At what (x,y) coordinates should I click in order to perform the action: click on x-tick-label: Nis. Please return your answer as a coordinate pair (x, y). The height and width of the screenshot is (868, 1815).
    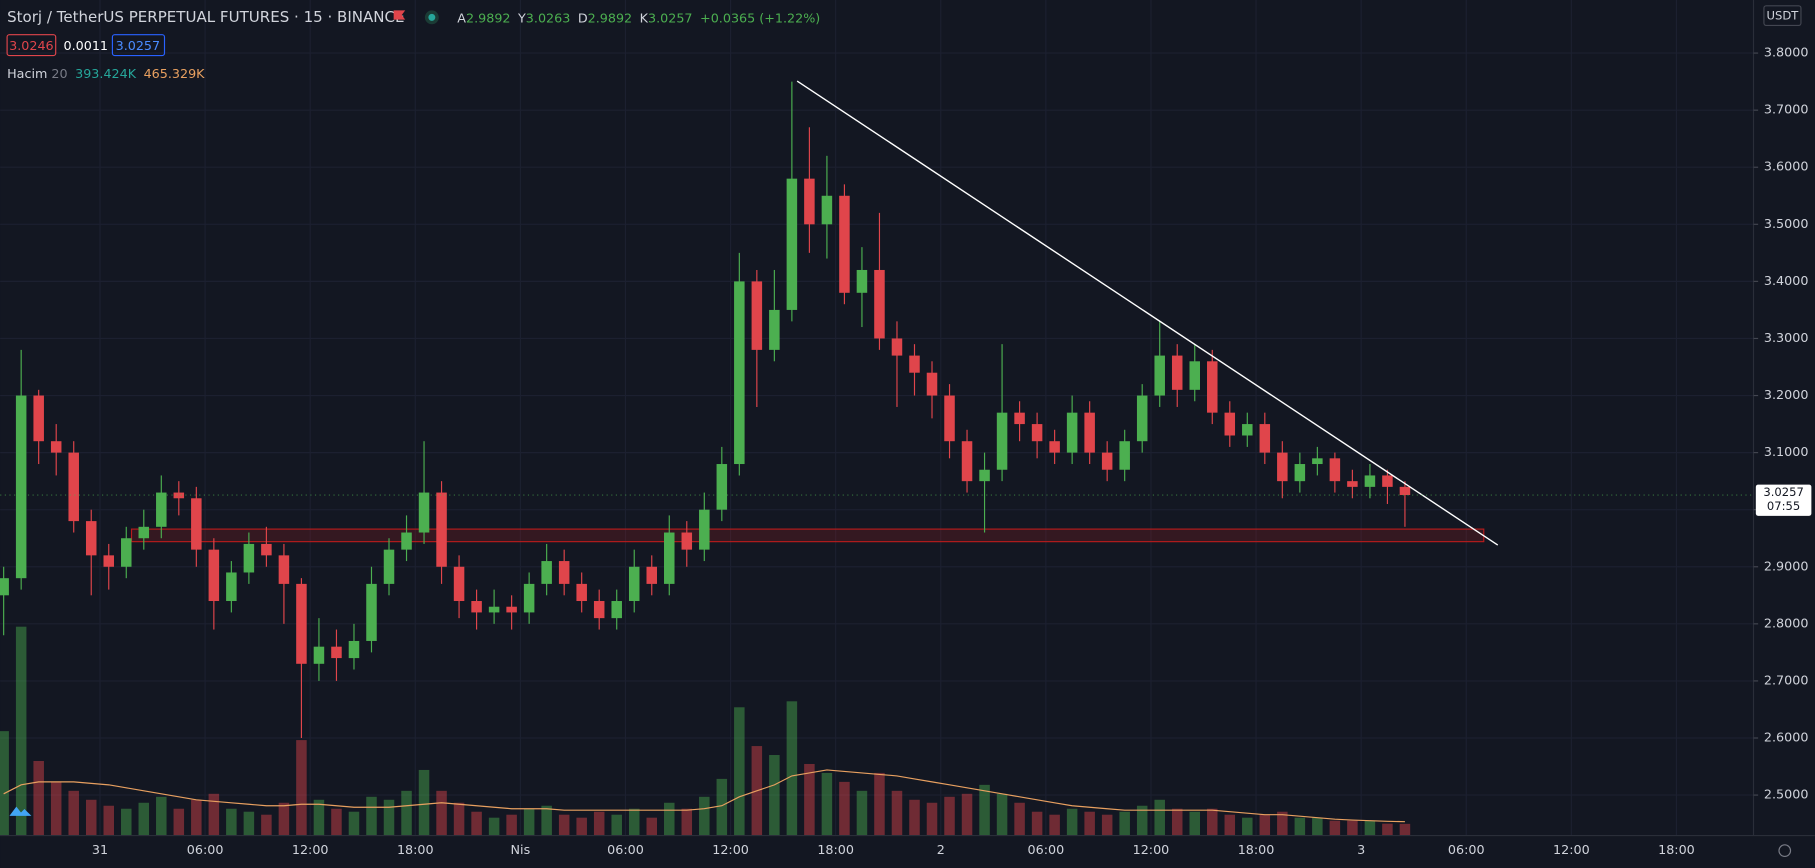
    Looking at the image, I should click on (521, 850).